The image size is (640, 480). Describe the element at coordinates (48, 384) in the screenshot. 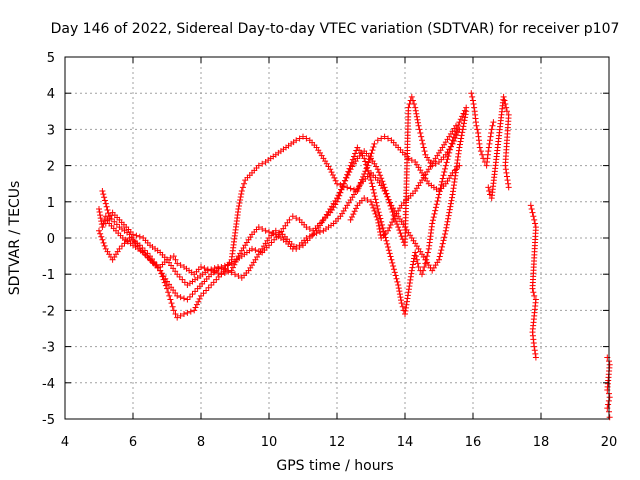

I see `y-tick-label: -4` at that location.